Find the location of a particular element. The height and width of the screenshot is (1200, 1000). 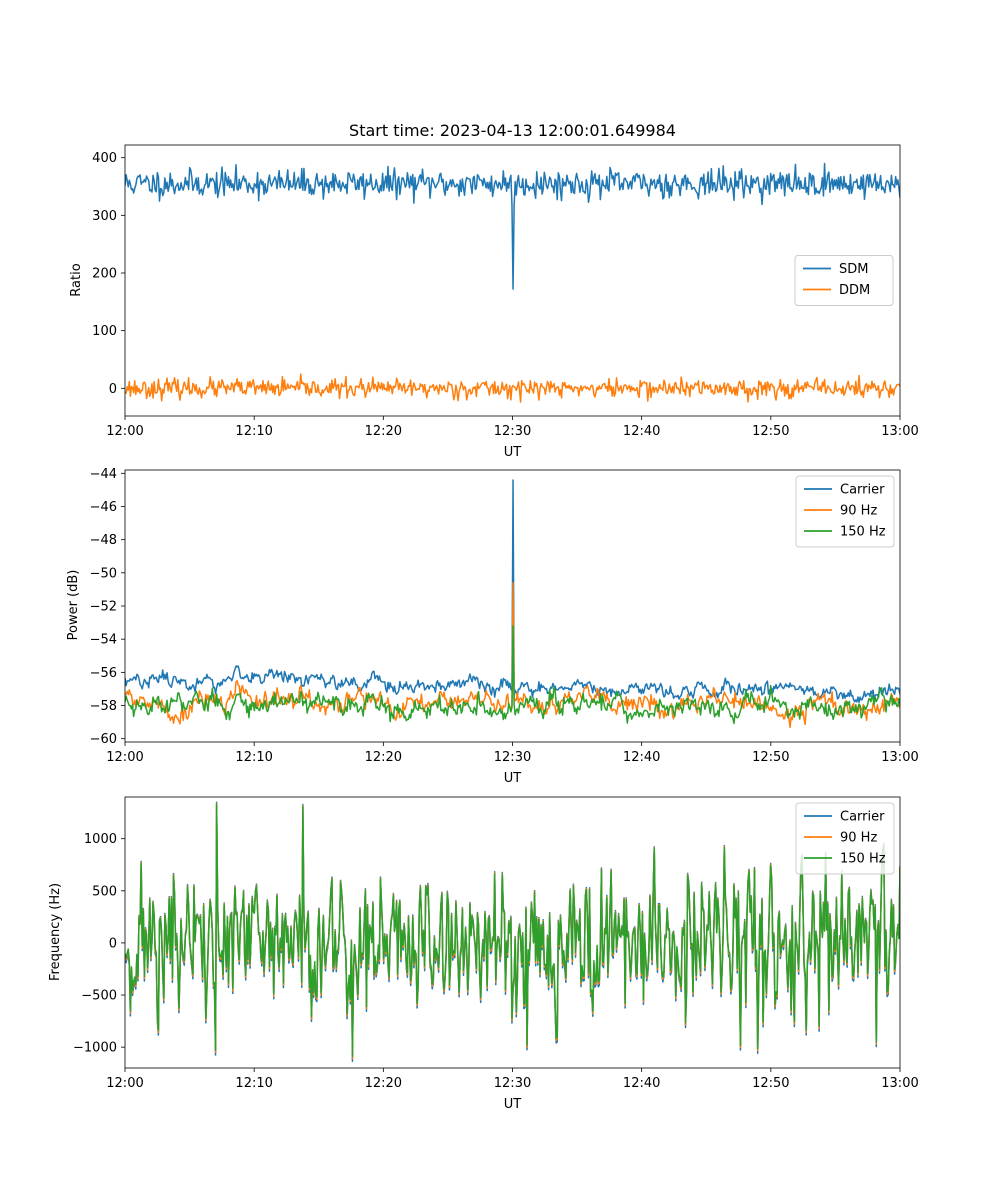

legend-frequency: Carrier 90 Hz 150 Hz is located at coordinates (845, 838).